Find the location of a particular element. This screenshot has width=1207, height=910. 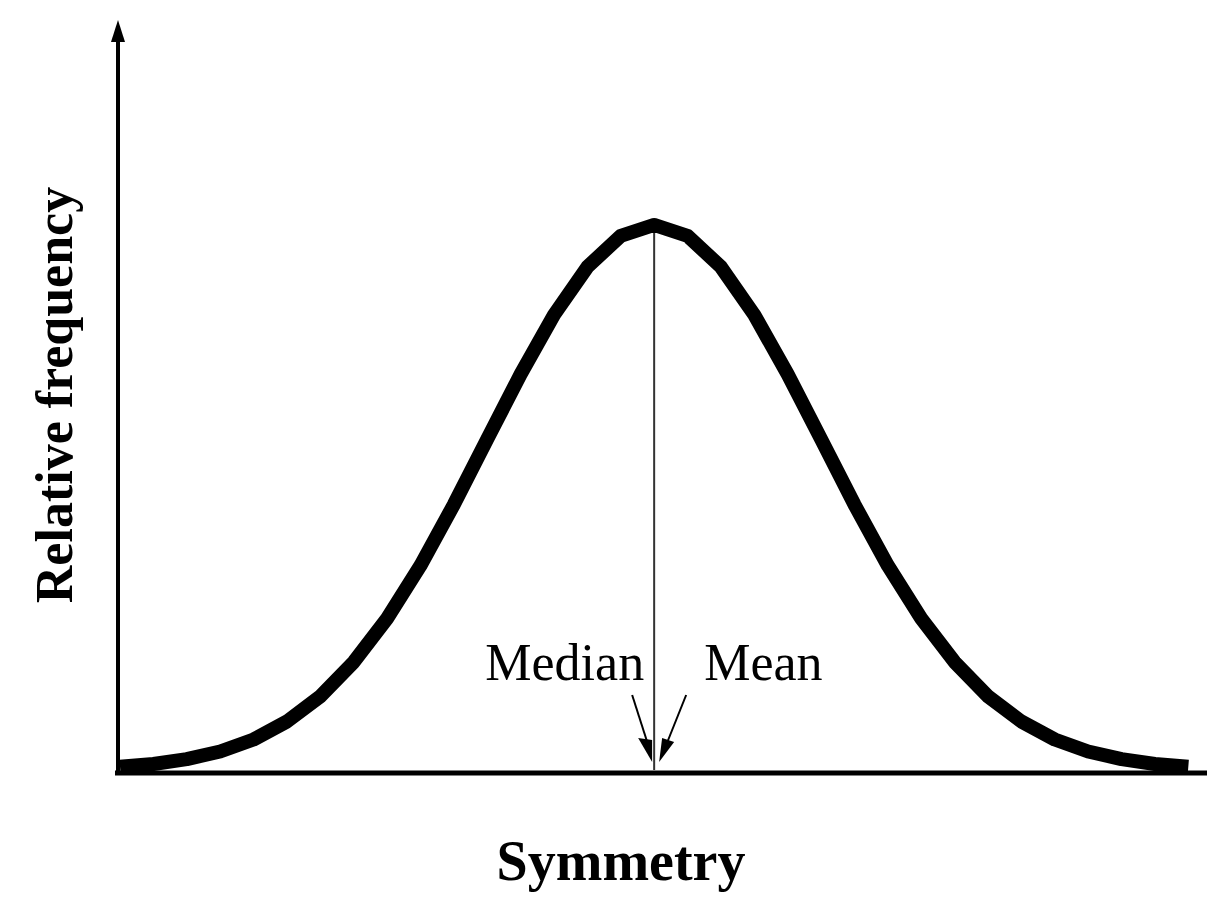

y-axis-title: Relative frequency is located at coordinates (54, 395).